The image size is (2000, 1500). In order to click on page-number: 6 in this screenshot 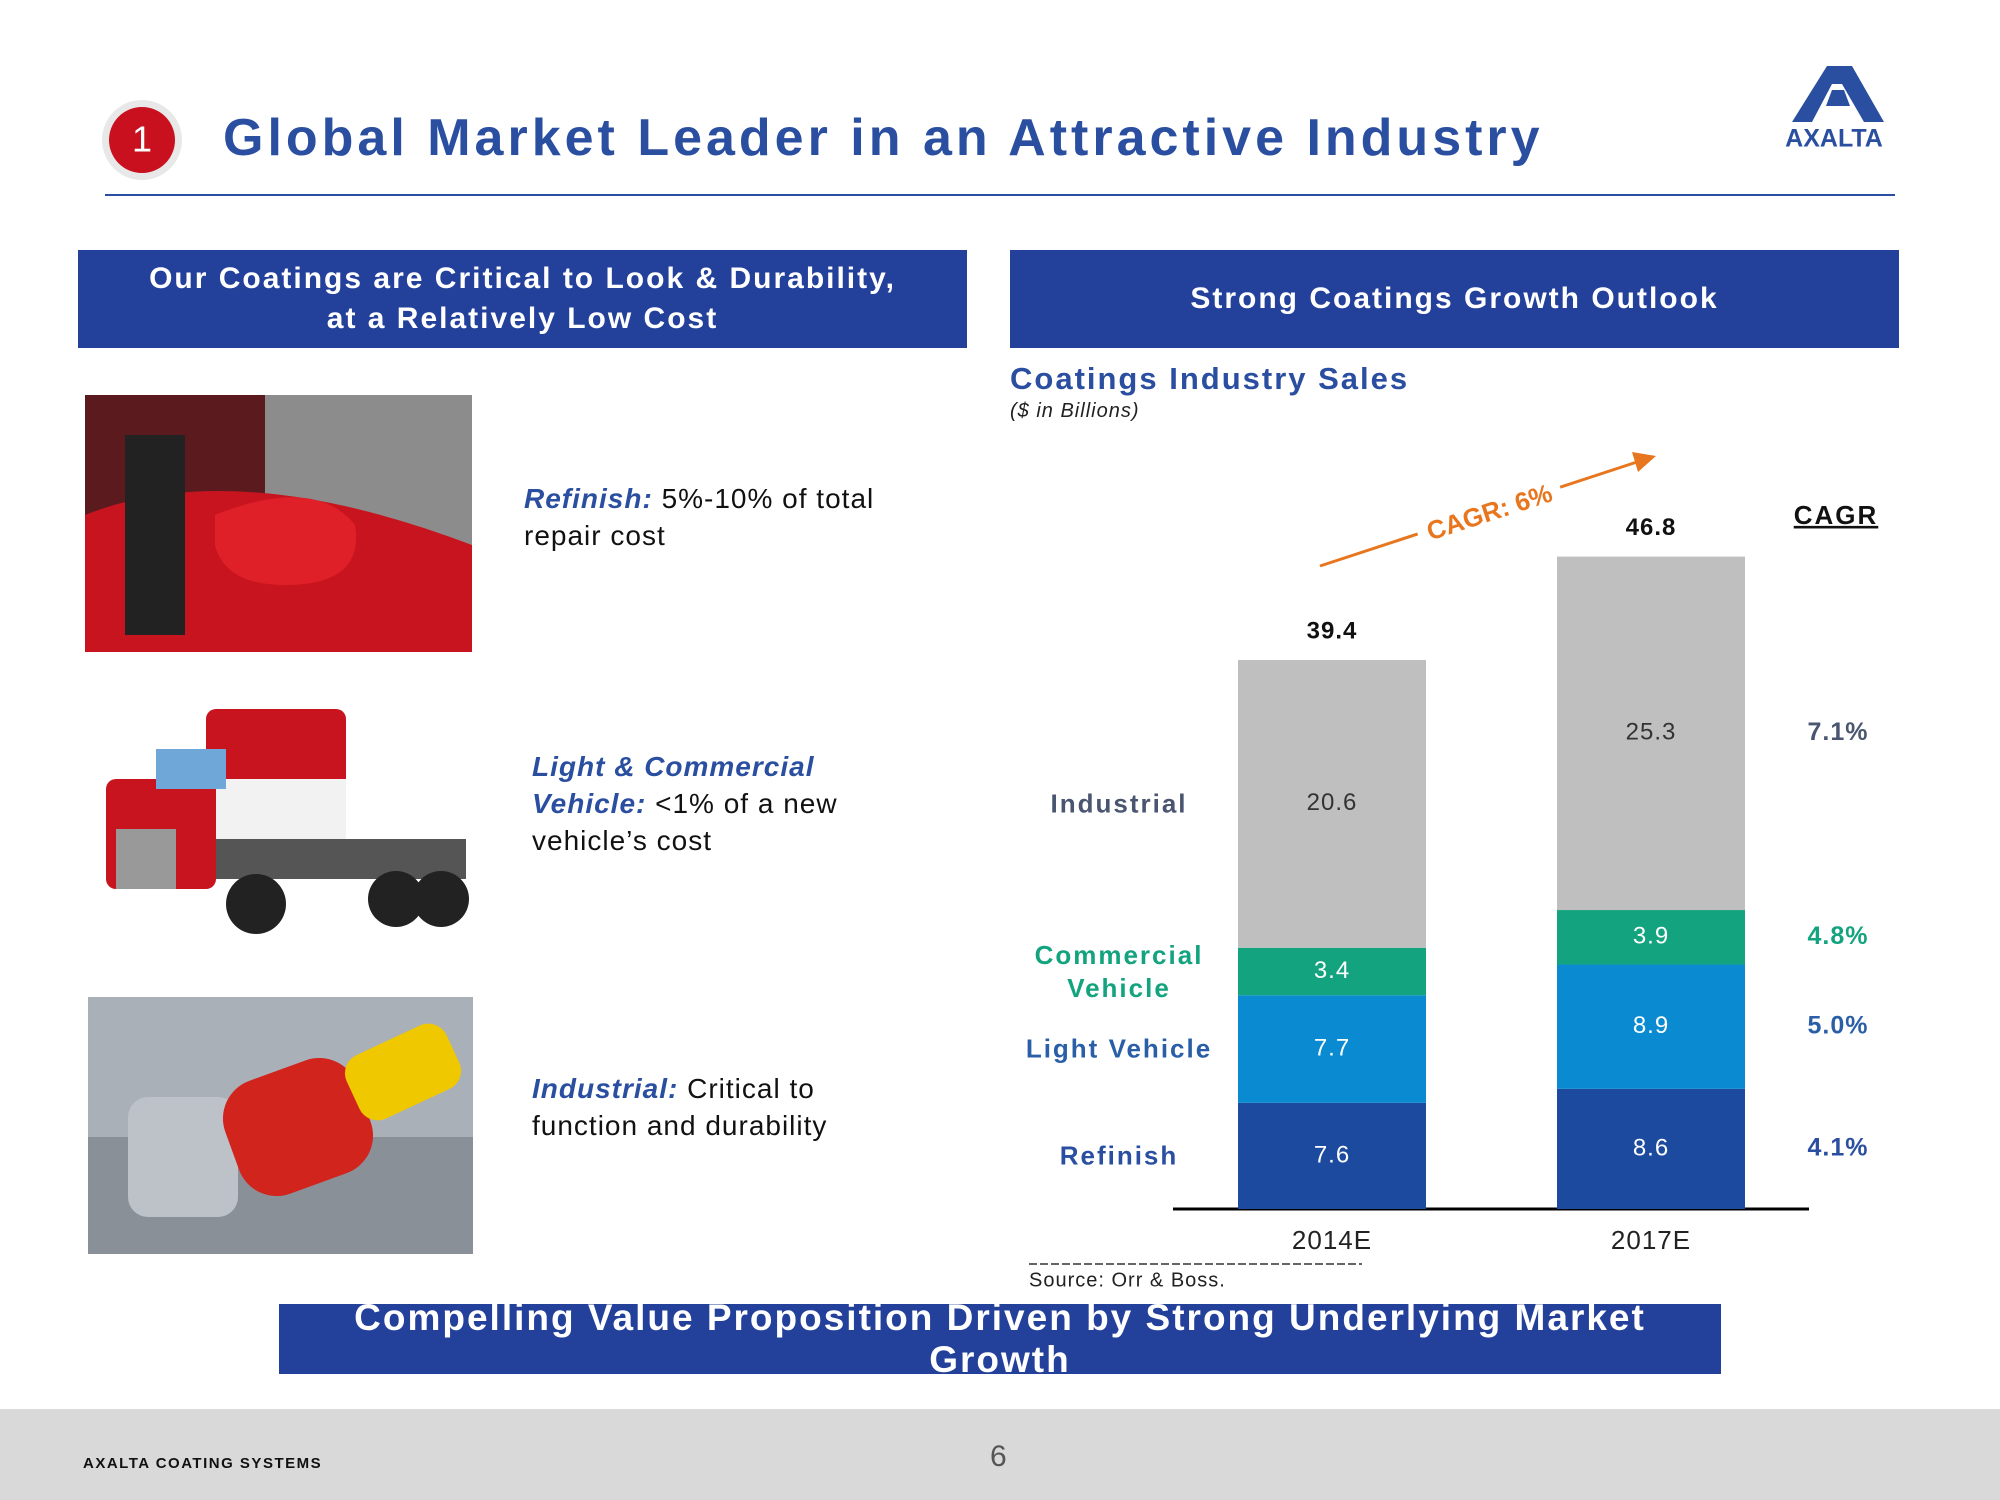, I will do `click(998, 1456)`.